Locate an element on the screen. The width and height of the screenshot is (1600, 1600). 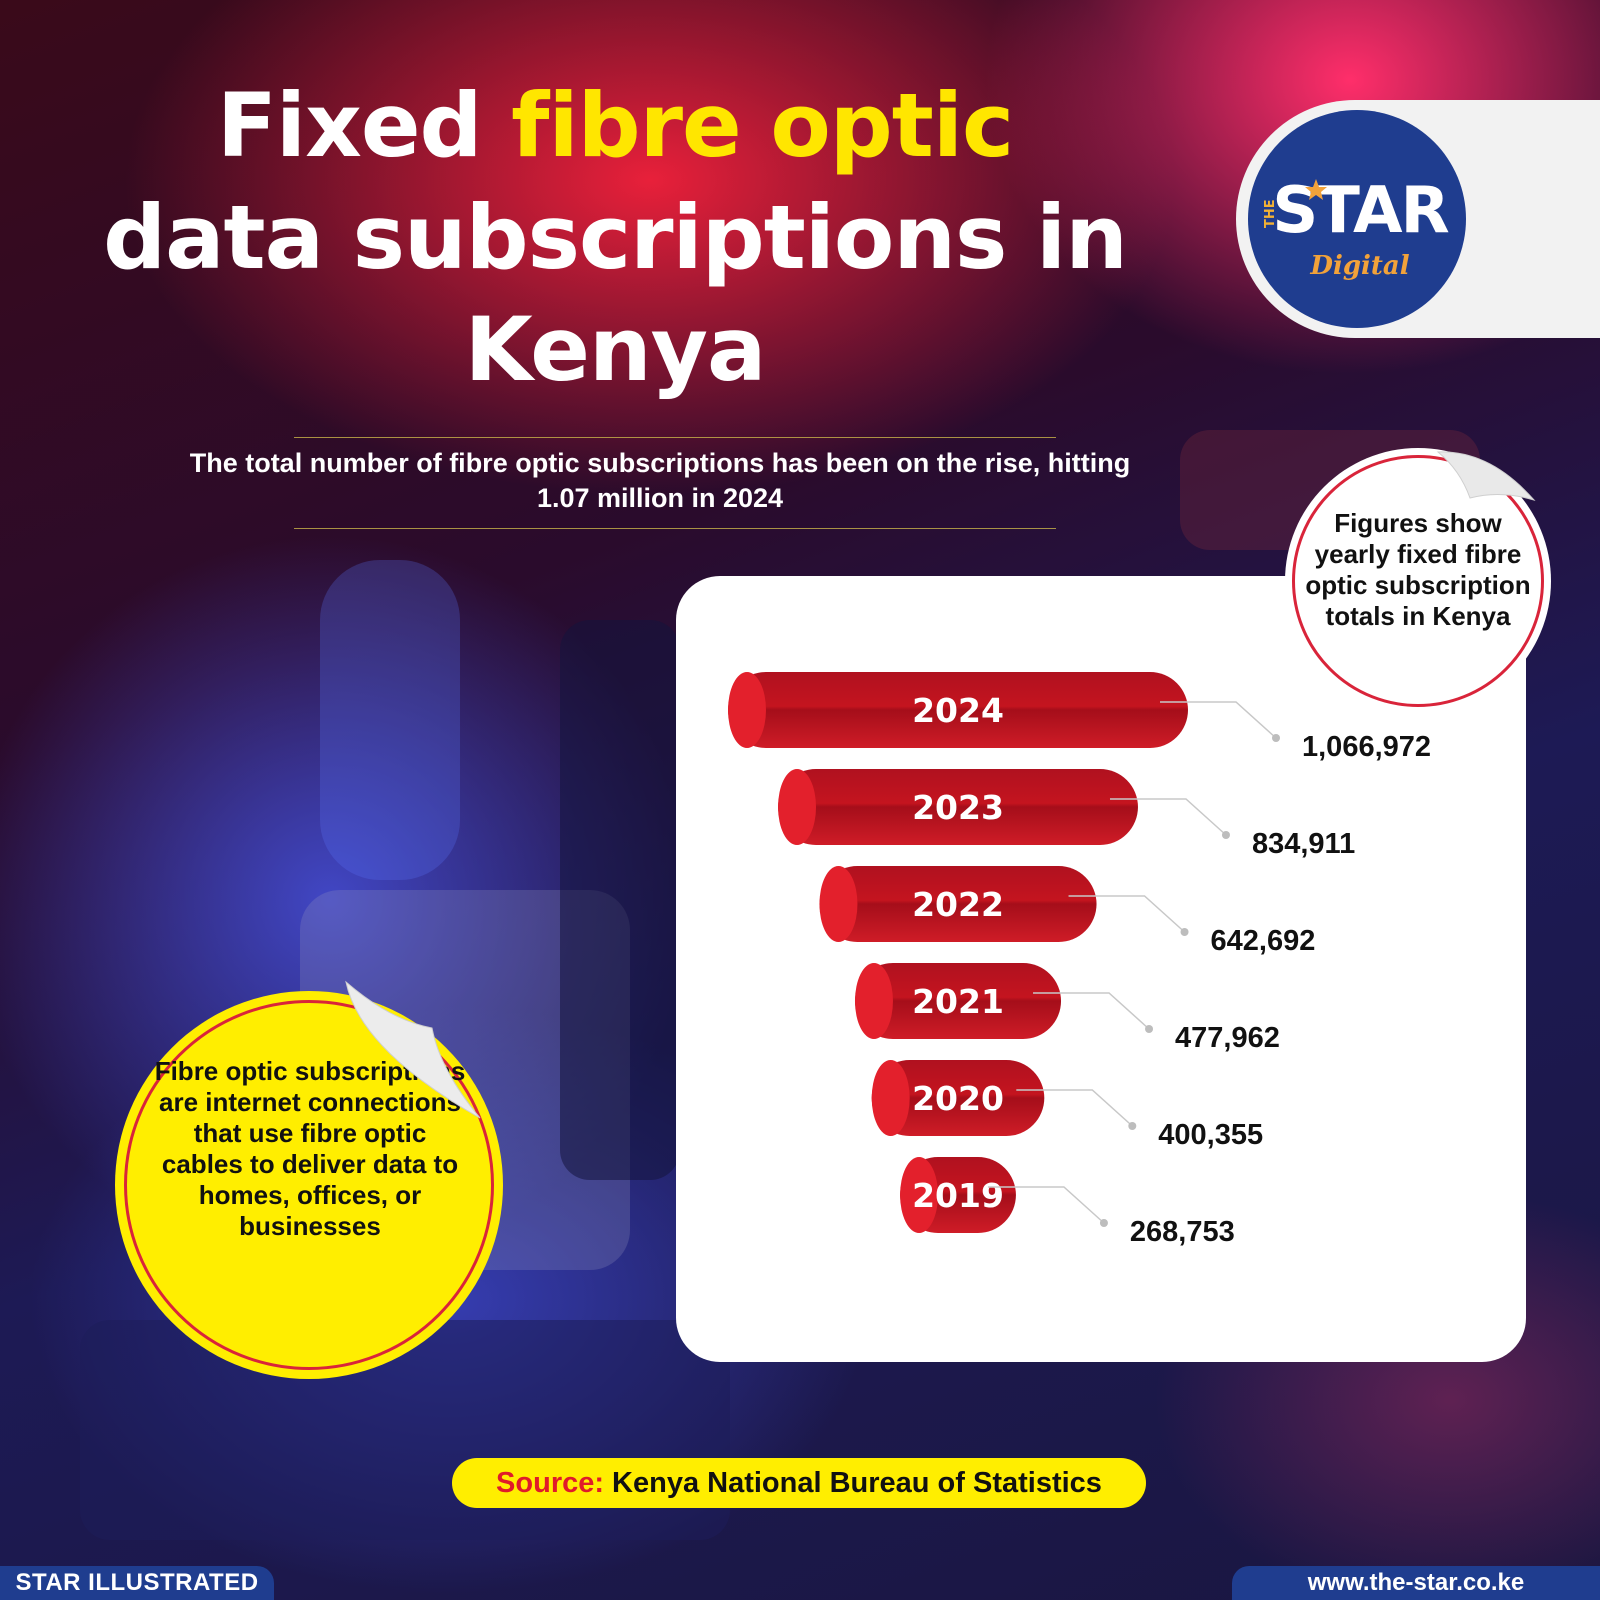
bar-group-2020: 2020 400,355 is located at coordinates (1067, 1105).